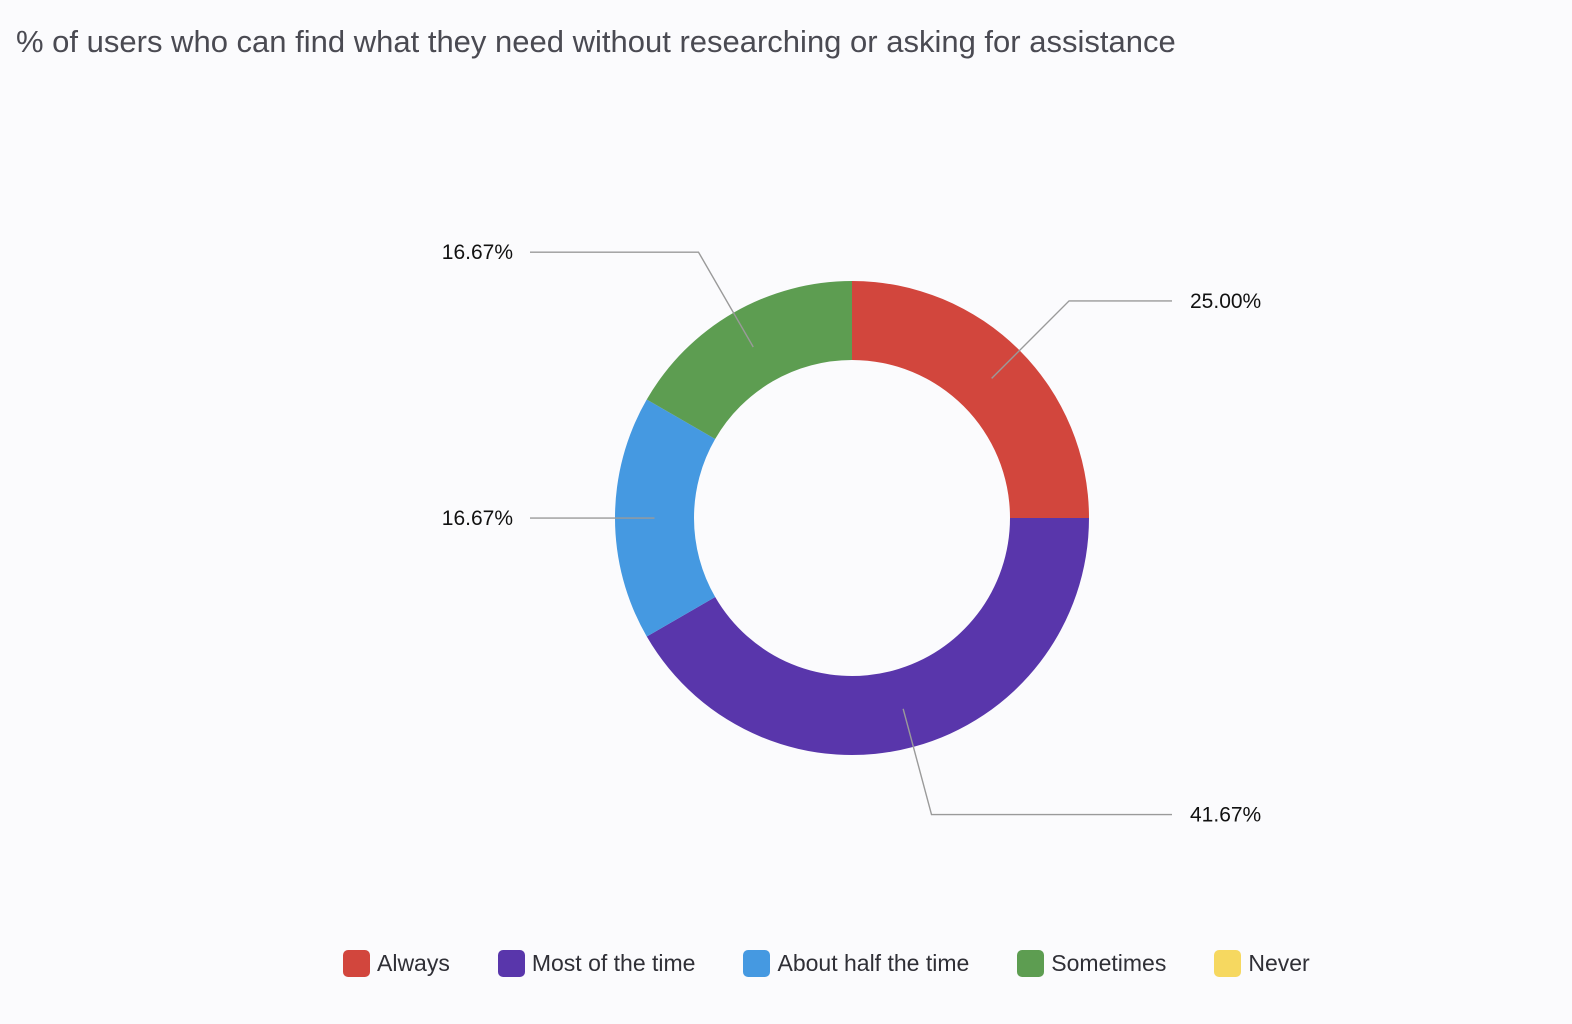 The width and height of the screenshot is (1572, 1024). I want to click on legend-item-never: Never, so click(1262, 963).